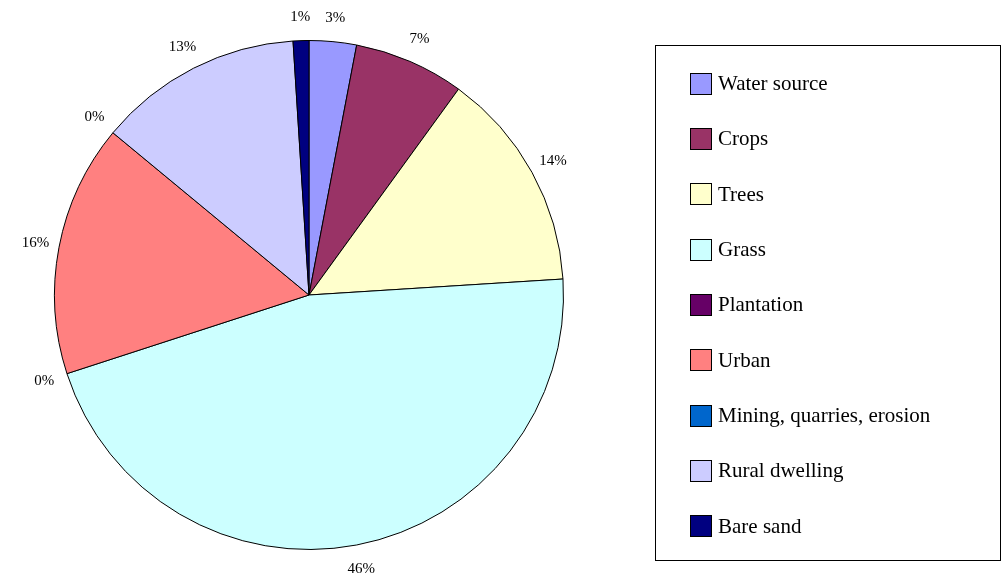 This screenshot has height=582, width=1004. I want to click on data-label: 1%, so click(300, 15).